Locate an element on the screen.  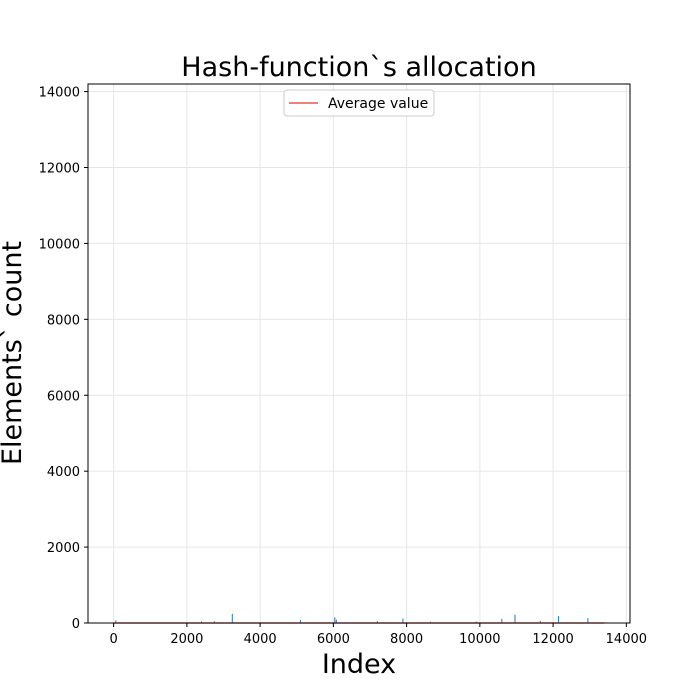
y-axis: 0 2000 4000 6000 8000 10000 12000 14000 is located at coordinates (63, 359).